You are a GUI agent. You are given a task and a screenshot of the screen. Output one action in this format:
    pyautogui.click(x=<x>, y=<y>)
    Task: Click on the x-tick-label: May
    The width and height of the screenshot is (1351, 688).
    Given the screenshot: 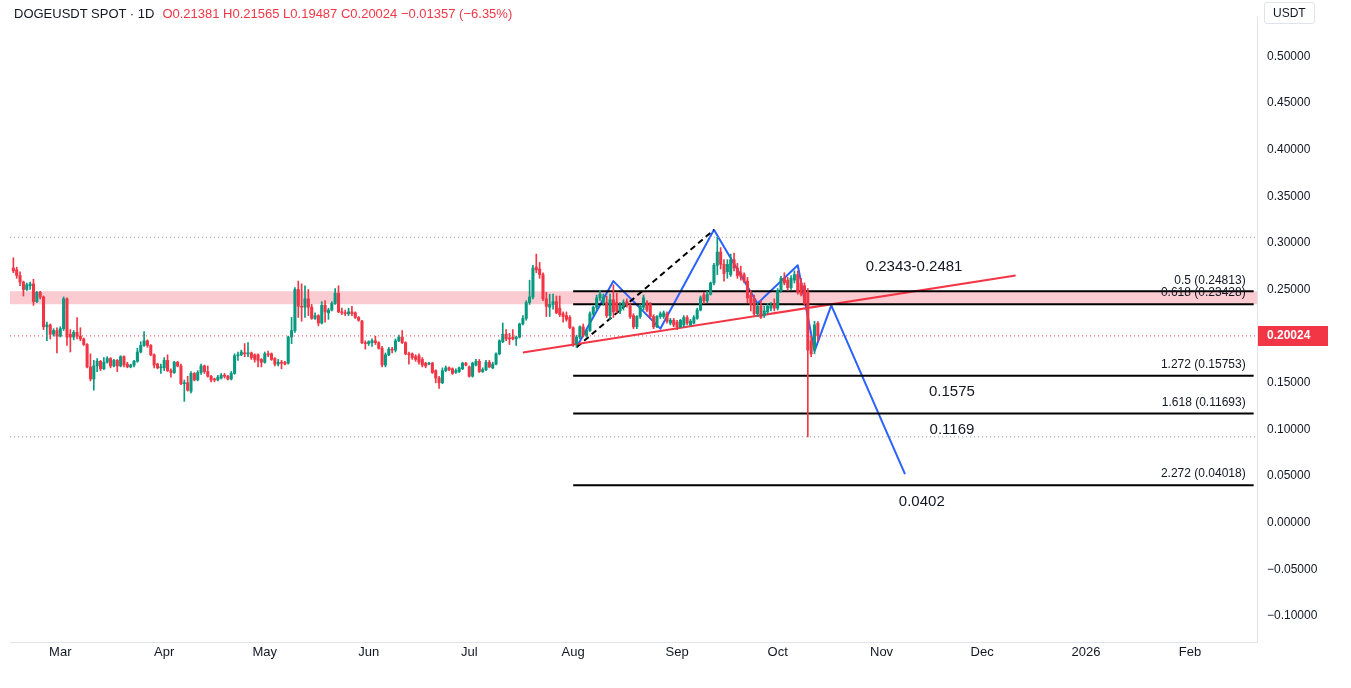 What is the action you would take?
    pyautogui.click(x=265, y=652)
    